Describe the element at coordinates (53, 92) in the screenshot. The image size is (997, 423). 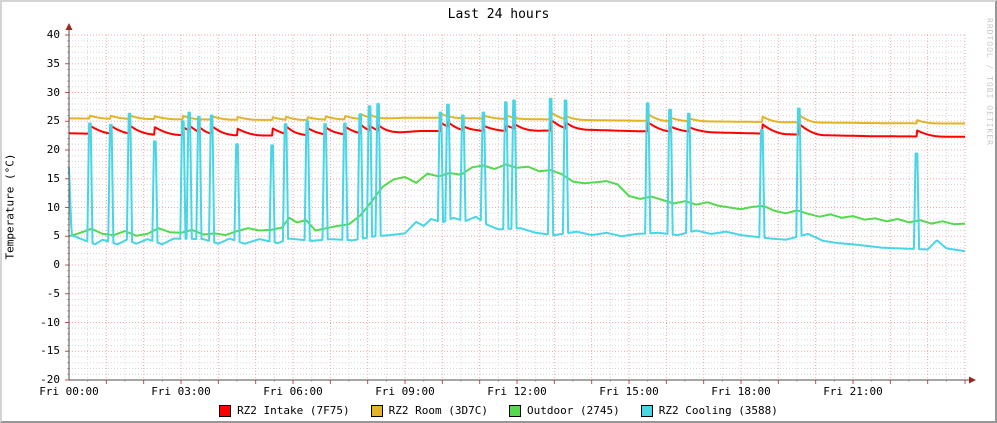
I see `y-tick-label: 30` at that location.